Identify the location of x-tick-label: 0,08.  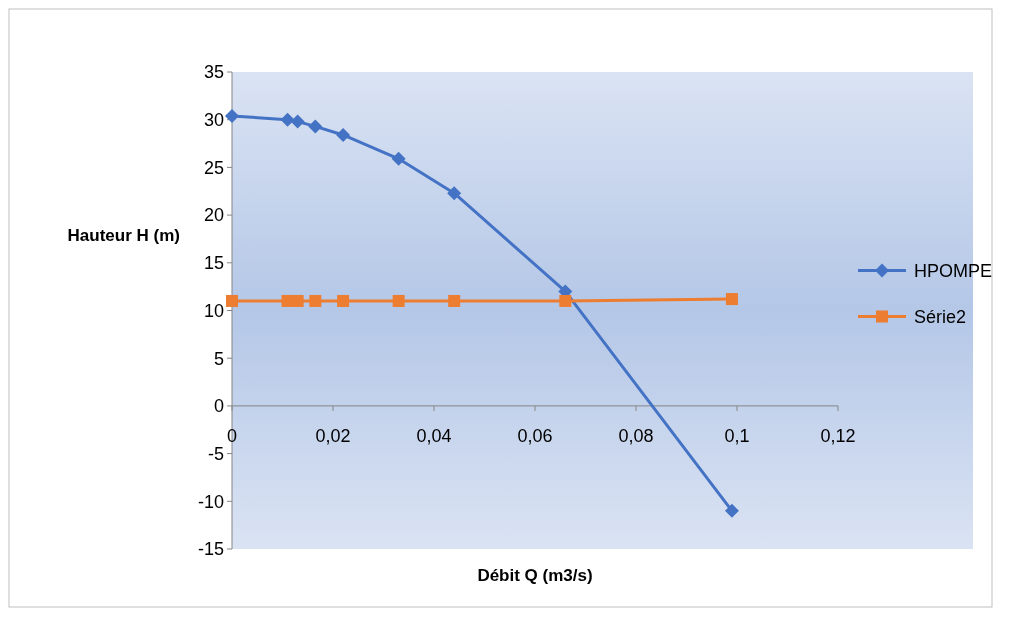
(636, 435).